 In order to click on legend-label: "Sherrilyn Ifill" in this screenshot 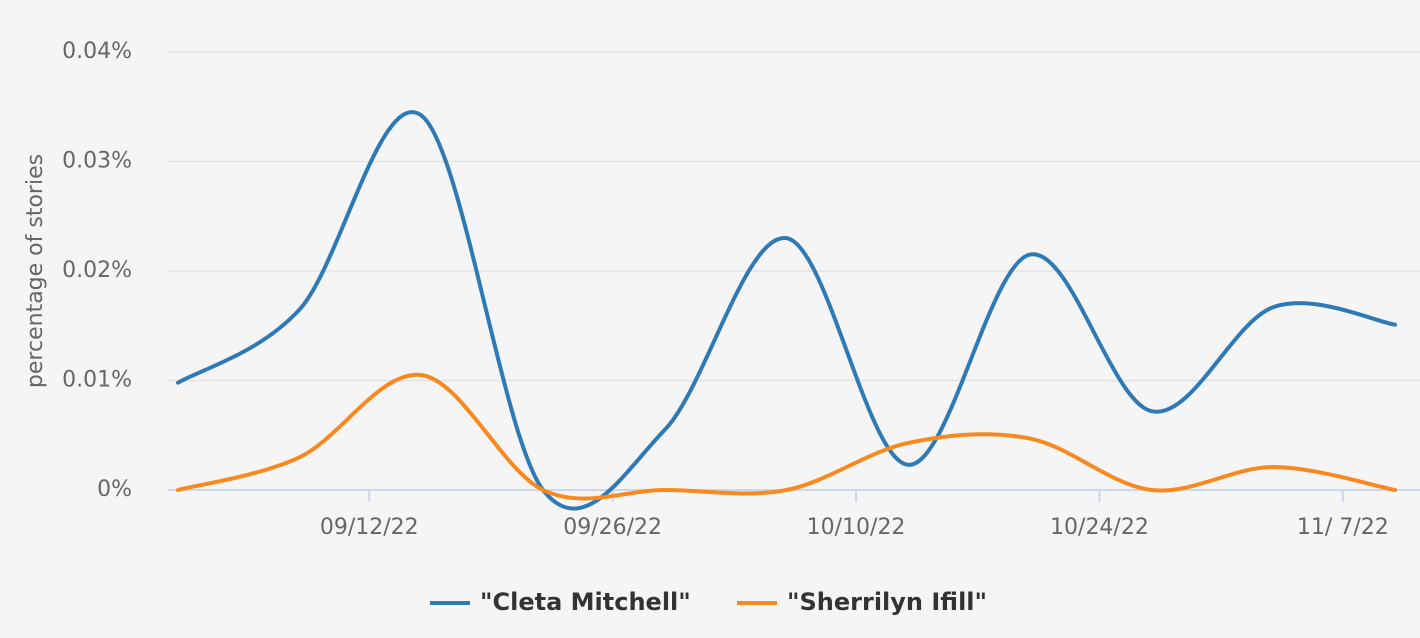, I will do `click(887, 602)`.